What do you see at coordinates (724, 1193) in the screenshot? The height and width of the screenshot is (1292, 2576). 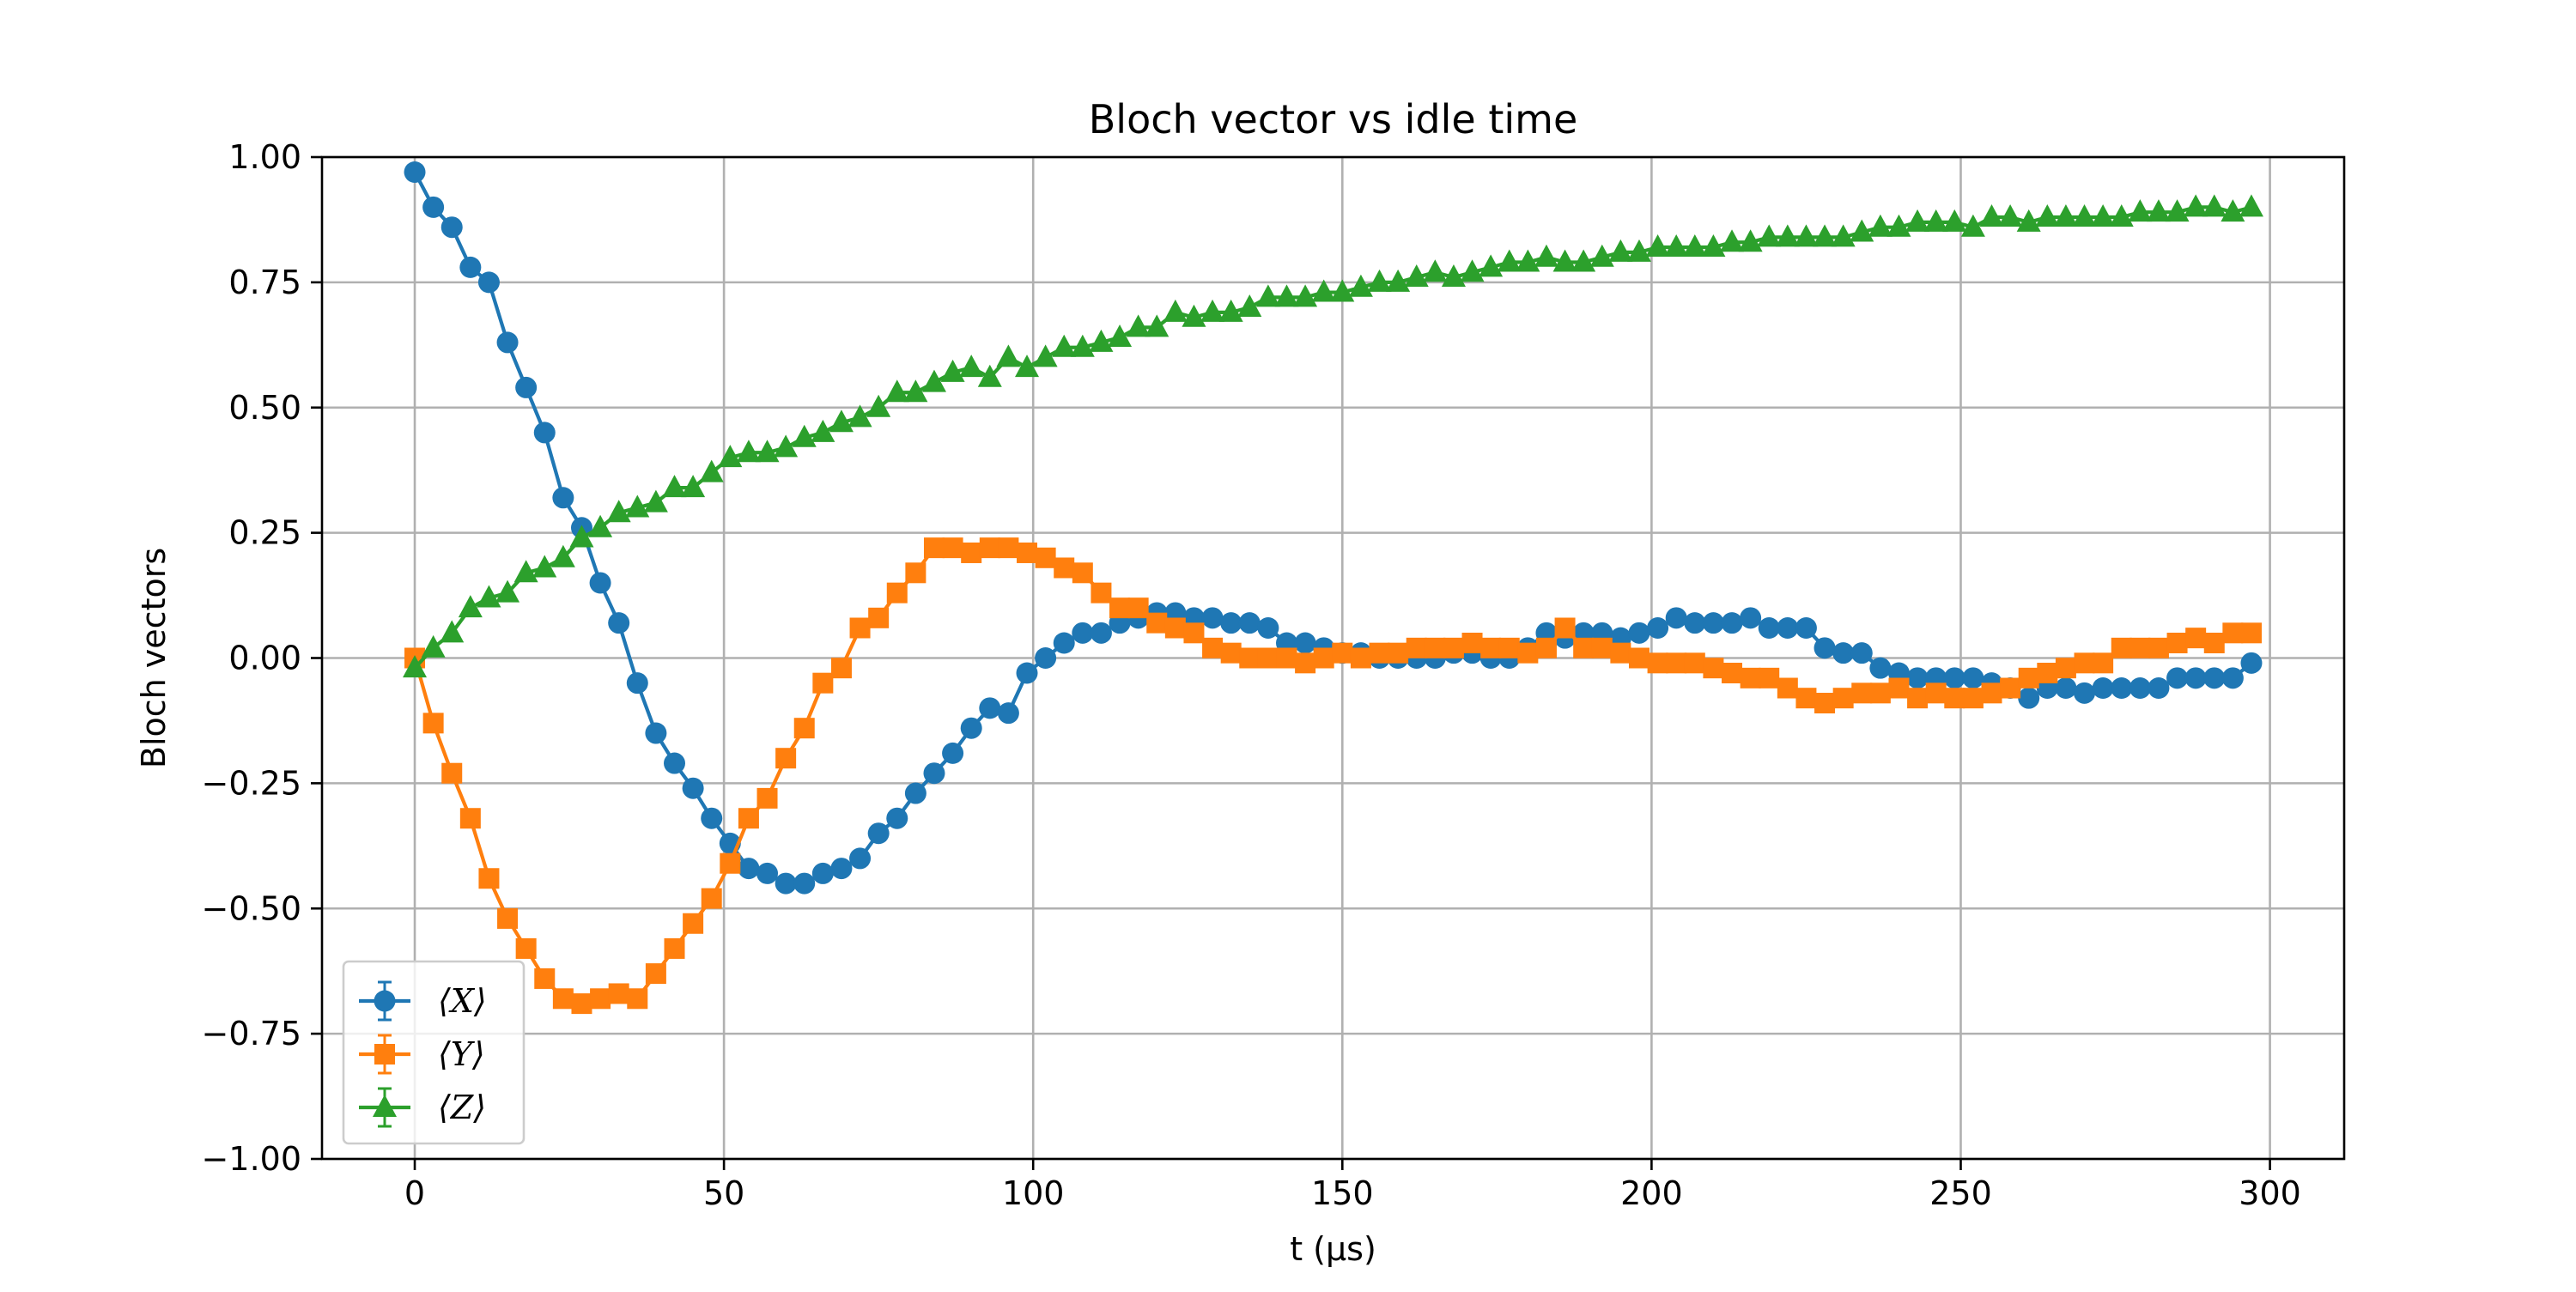 I see `x-tick-label: 50` at bounding box center [724, 1193].